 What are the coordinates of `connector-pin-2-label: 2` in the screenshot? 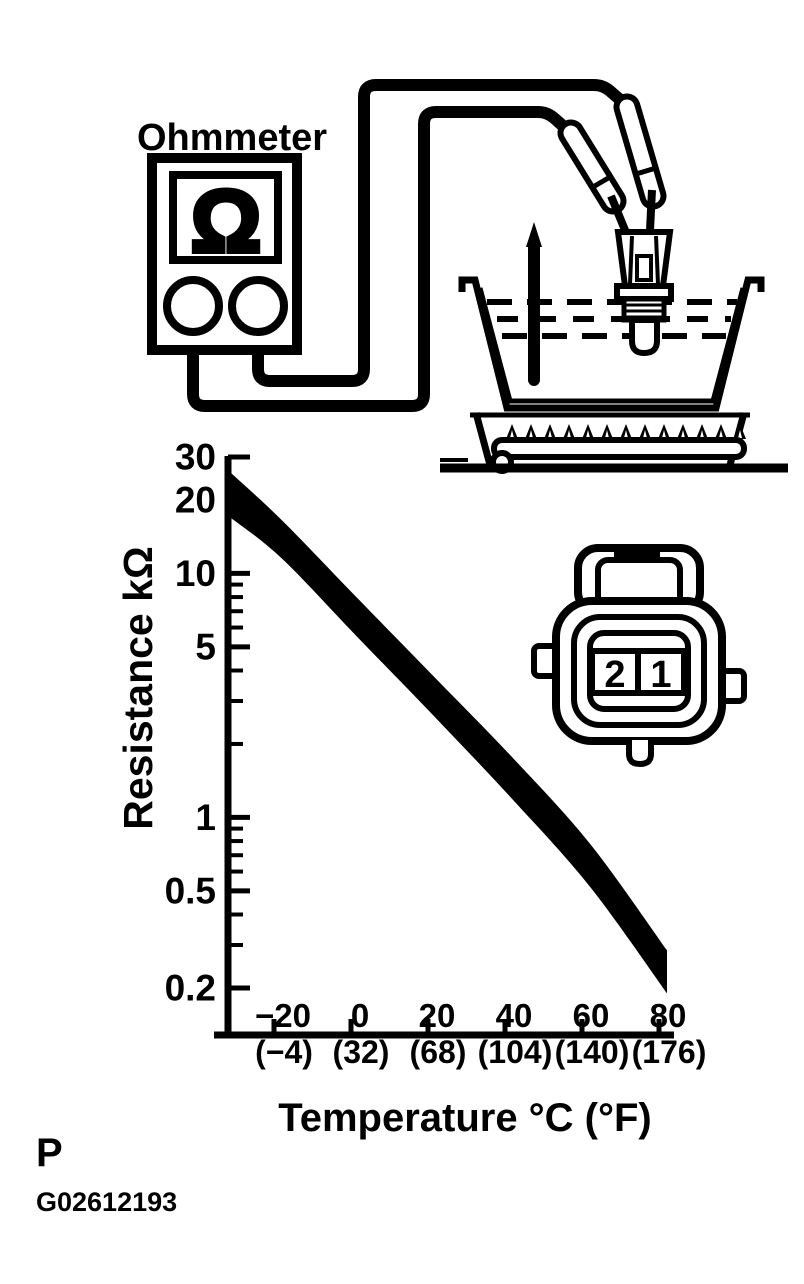 It's located at (614, 675).